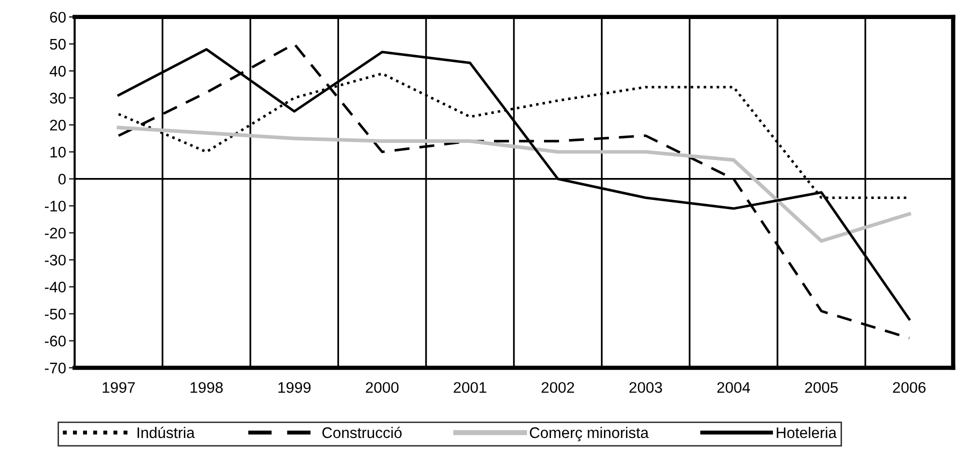 The width and height of the screenshot is (957, 458). I want to click on x-tick-label: 2002, so click(558, 387).